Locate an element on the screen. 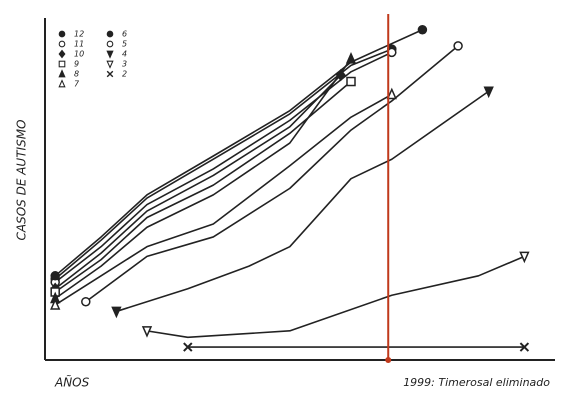 Image resolution: width=561 pixels, height=395 pixels. legend-label: 9 is located at coordinates (76, 64).